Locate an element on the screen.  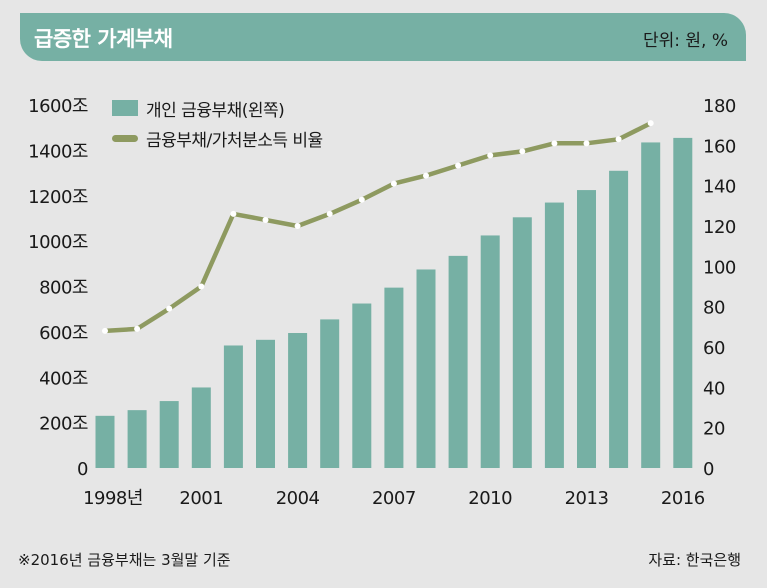
right-tick-label: 120 is located at coordinates (719, 227).